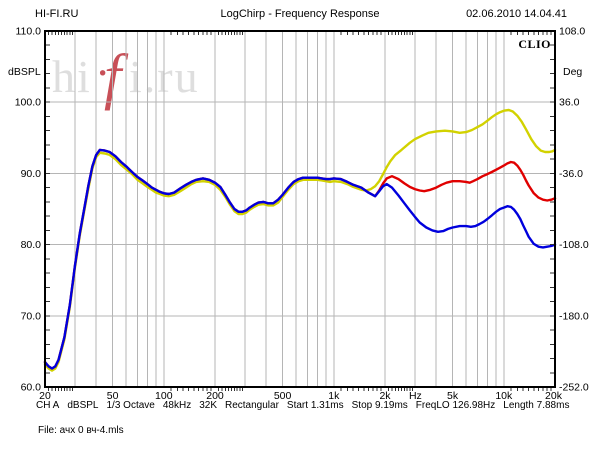 The height and width of the screenshot is (450, 600). Describe the element at coordinates (572, 32) in the screenshot. I see `y-right-tick-label: 108.0` at that location.